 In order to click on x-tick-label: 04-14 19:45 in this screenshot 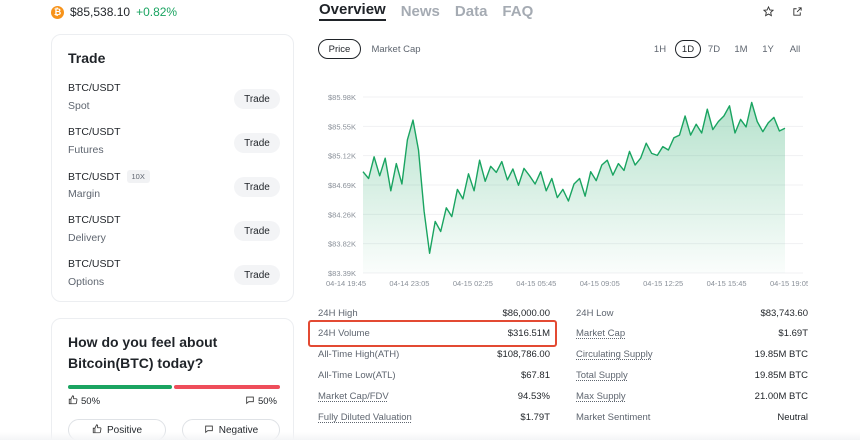, I will do `click(346, 283)`.